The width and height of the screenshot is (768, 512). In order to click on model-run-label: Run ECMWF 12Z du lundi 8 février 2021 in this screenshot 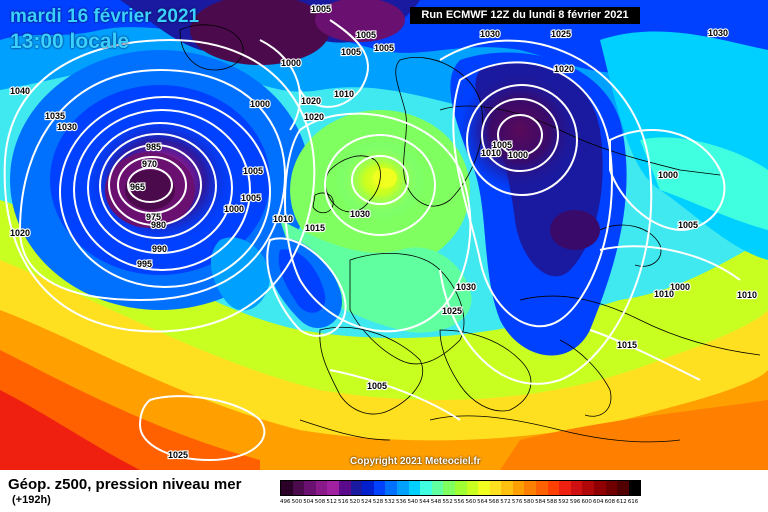, I will do `click(525, 15)`.